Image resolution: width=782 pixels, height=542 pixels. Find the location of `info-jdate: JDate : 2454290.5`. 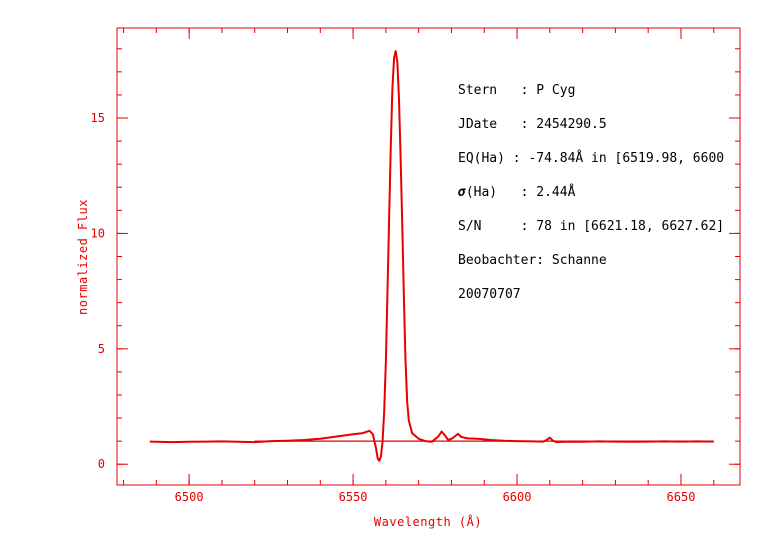

info-jdate: JDate : 2454290.5 is located at coordinates (532, 124).